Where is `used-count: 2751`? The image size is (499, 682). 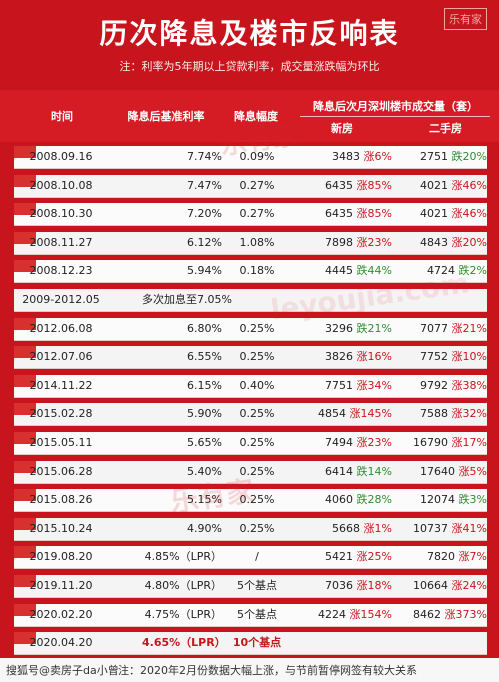
used-count: 2751 is located at coordinates (436, 156).